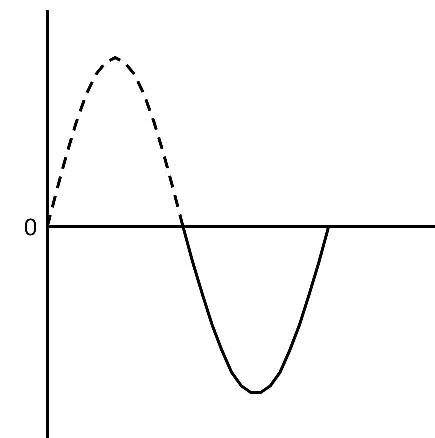 The height and width of the screenshot is (438, 435). What do you see at coordinates (31, 228) in the screenshot?
I see `text: 0` at bounding box center [31, 228].